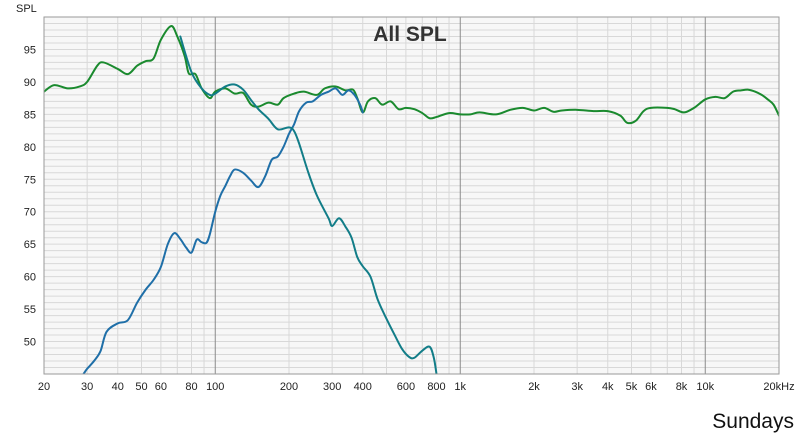 The image size is (800, 440). I want to click on x-tick-label: 40, so click(118, 387).